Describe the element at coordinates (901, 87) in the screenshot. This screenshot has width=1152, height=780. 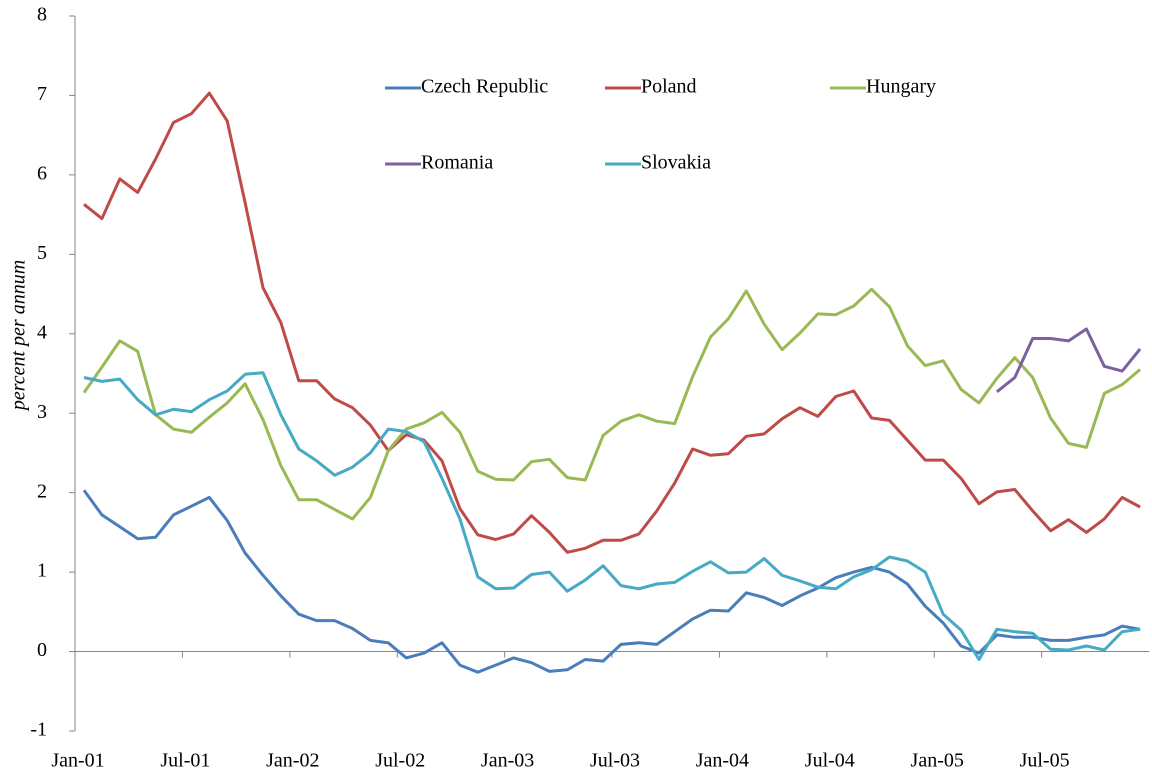
I see `legend-label: Hungary` at that location.